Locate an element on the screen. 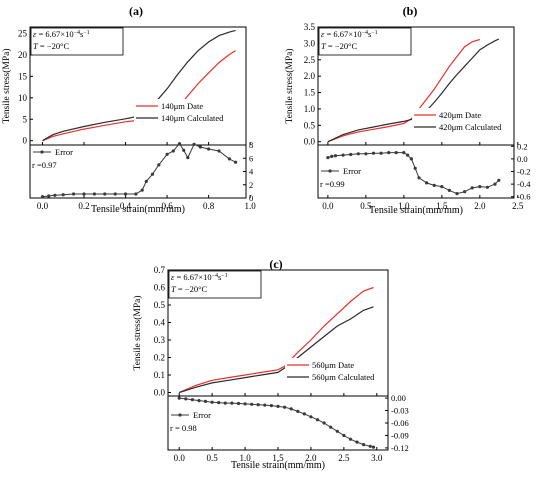  chart-1-series-measured-line is located at coordinates (139, 96).